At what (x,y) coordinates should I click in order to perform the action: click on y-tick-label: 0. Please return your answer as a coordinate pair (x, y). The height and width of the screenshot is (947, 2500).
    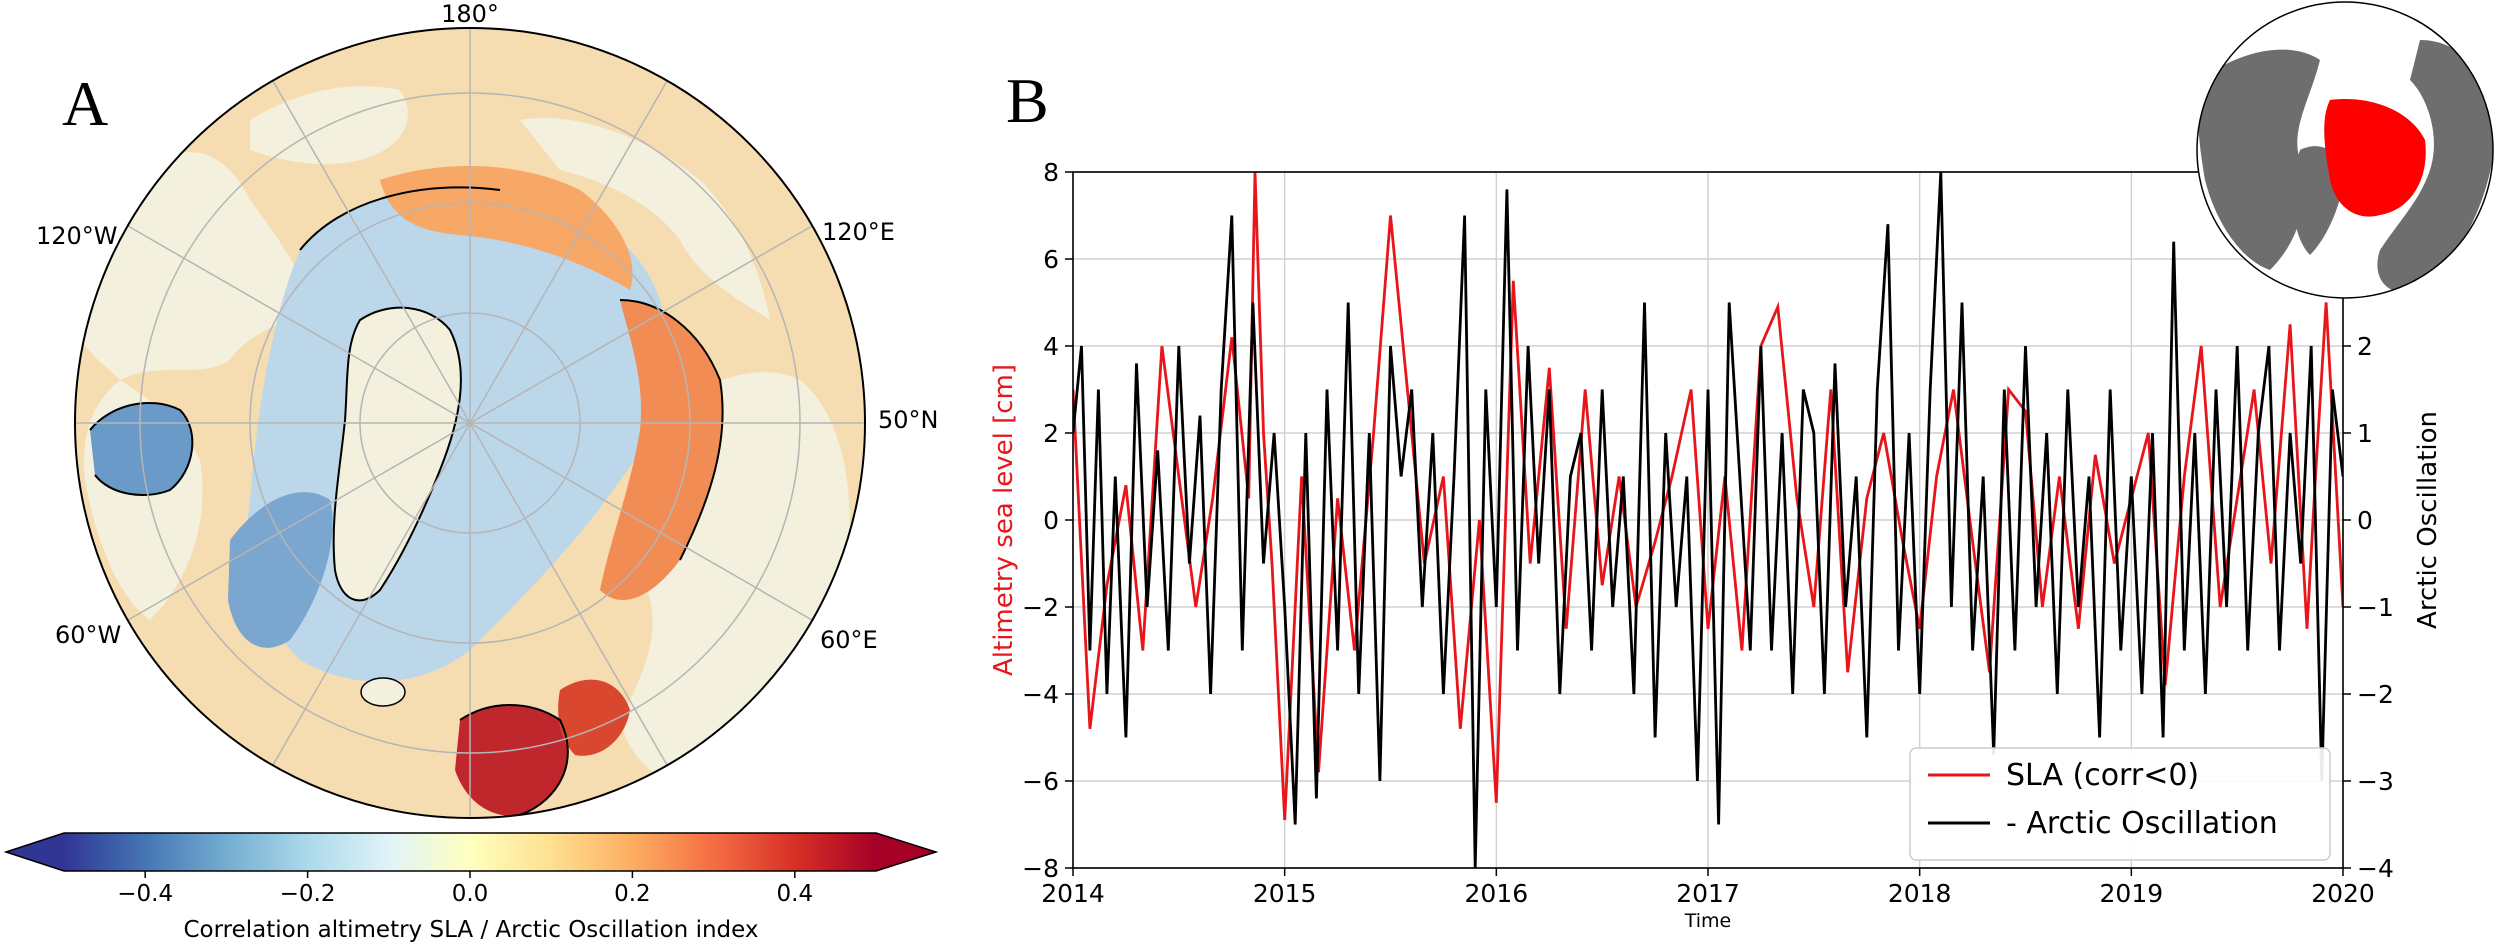
    Looking at the image, I should click on (1051, 520).